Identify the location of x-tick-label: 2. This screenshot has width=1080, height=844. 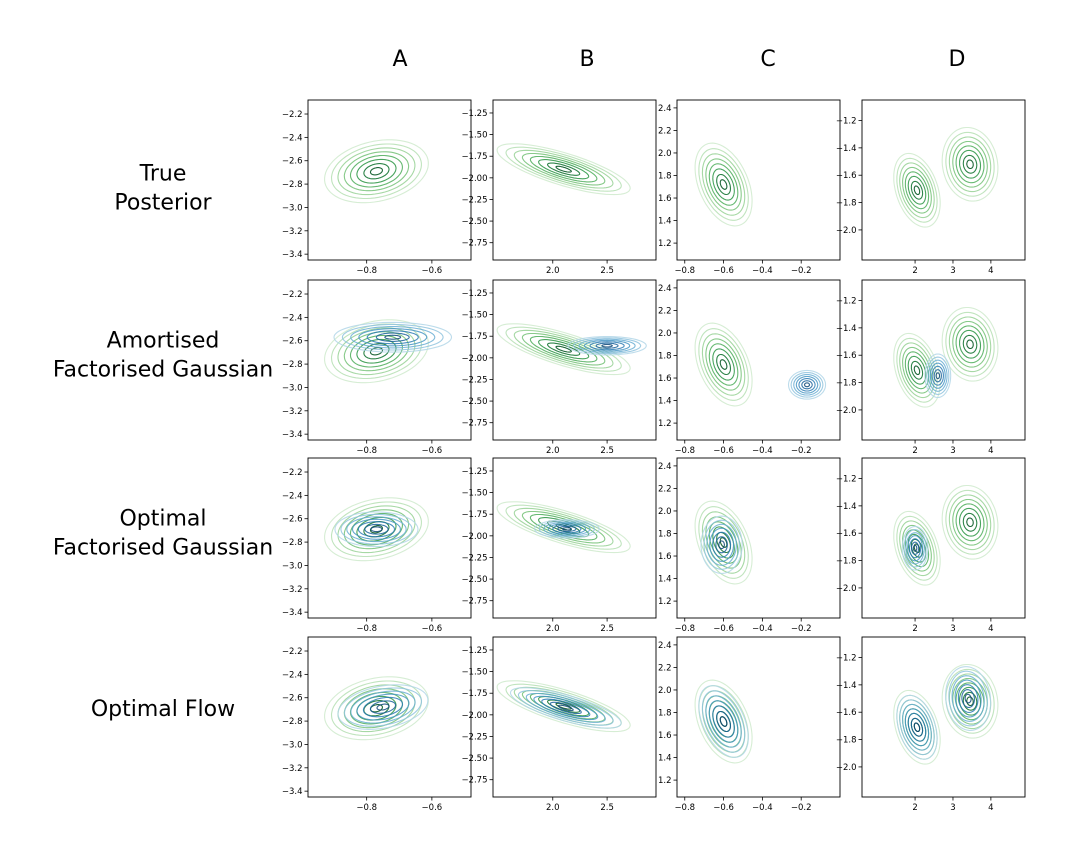
(914, 271).